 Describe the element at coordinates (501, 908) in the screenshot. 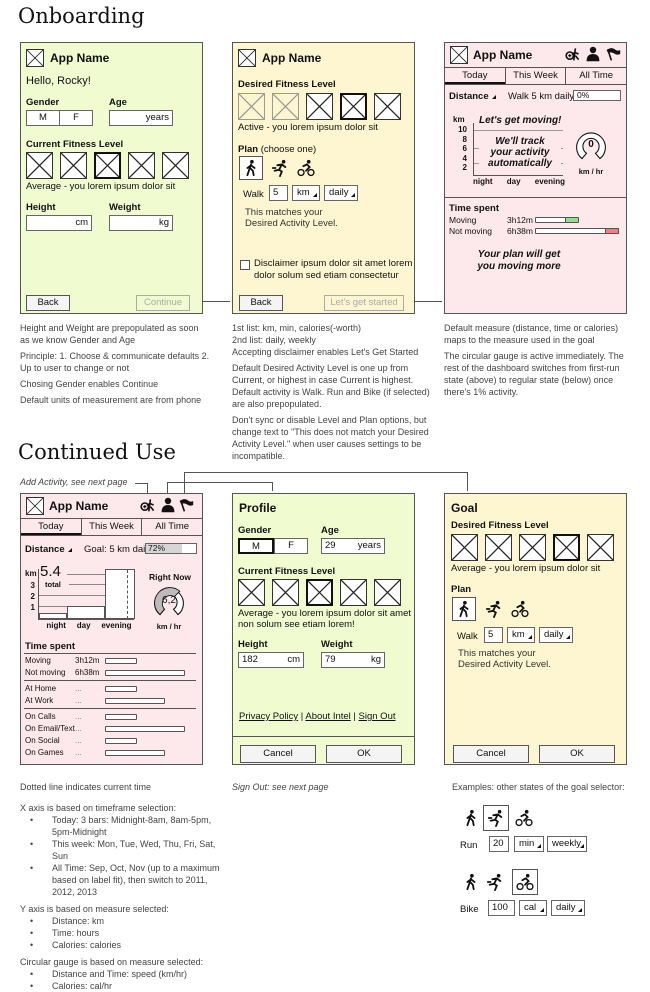

I see `bike-amount-input: 100` at that location.